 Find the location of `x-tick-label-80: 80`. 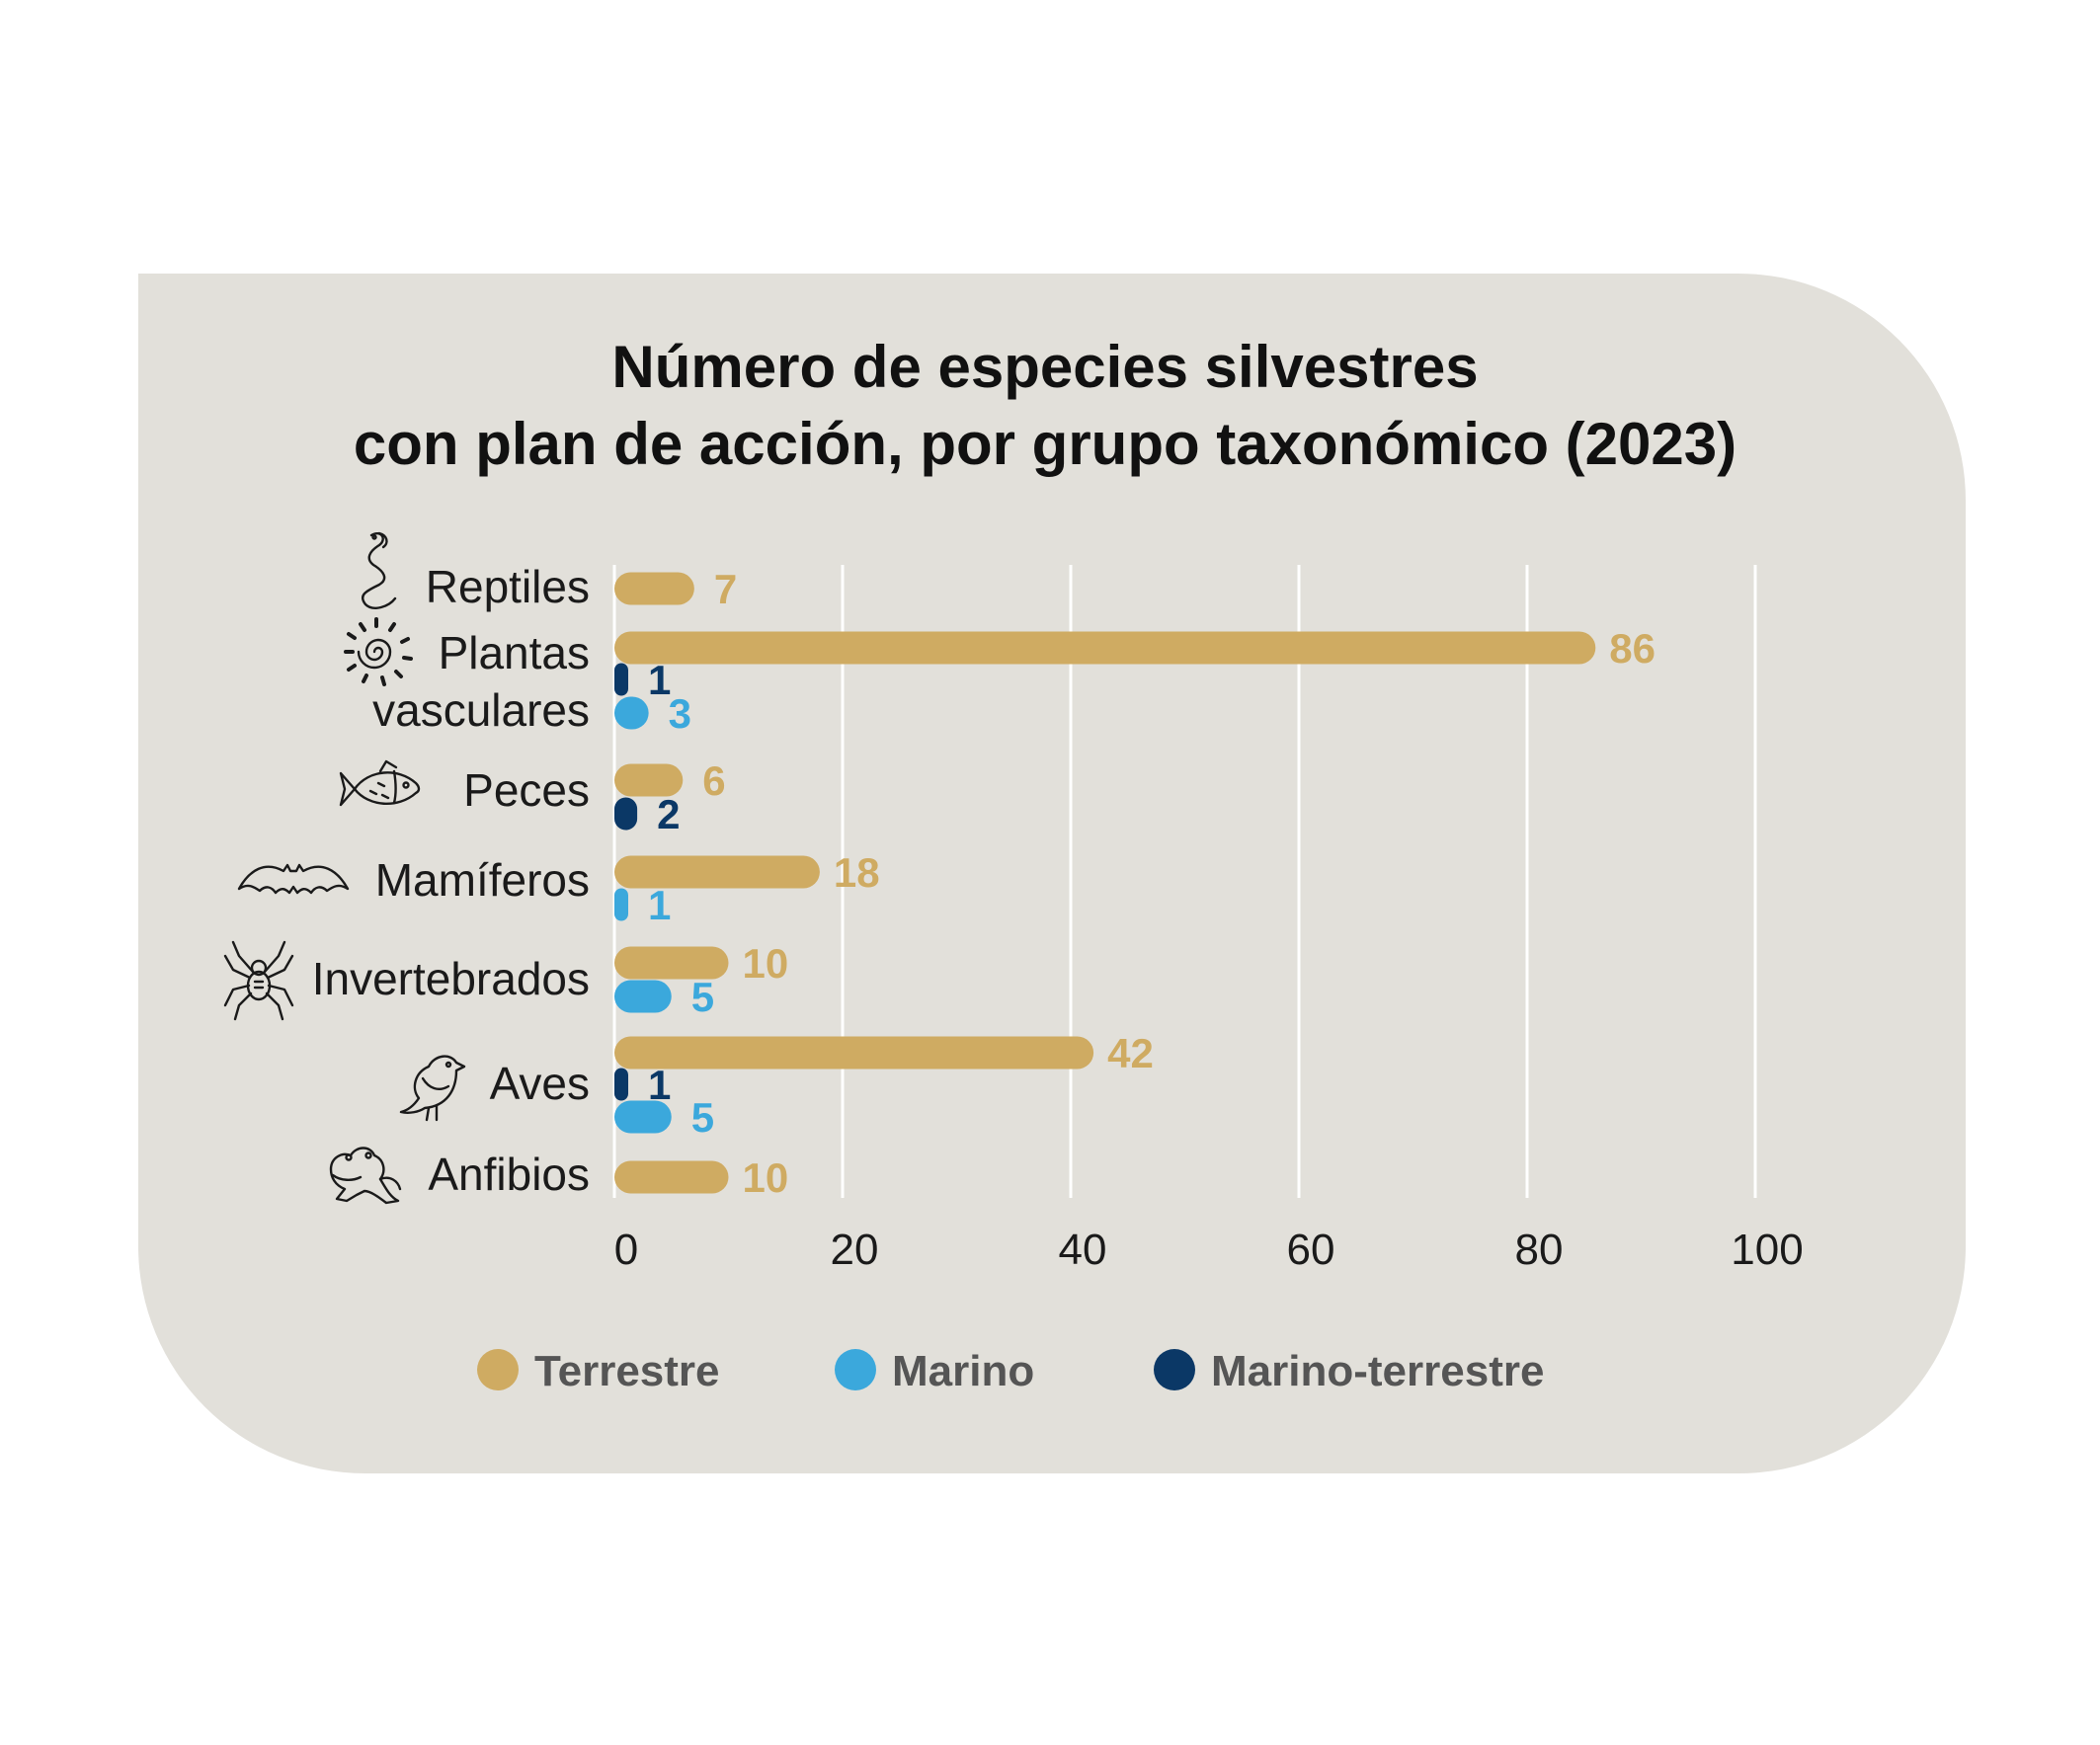

x-tick-label-80: 80 is located at coordinates (1539, 1250).